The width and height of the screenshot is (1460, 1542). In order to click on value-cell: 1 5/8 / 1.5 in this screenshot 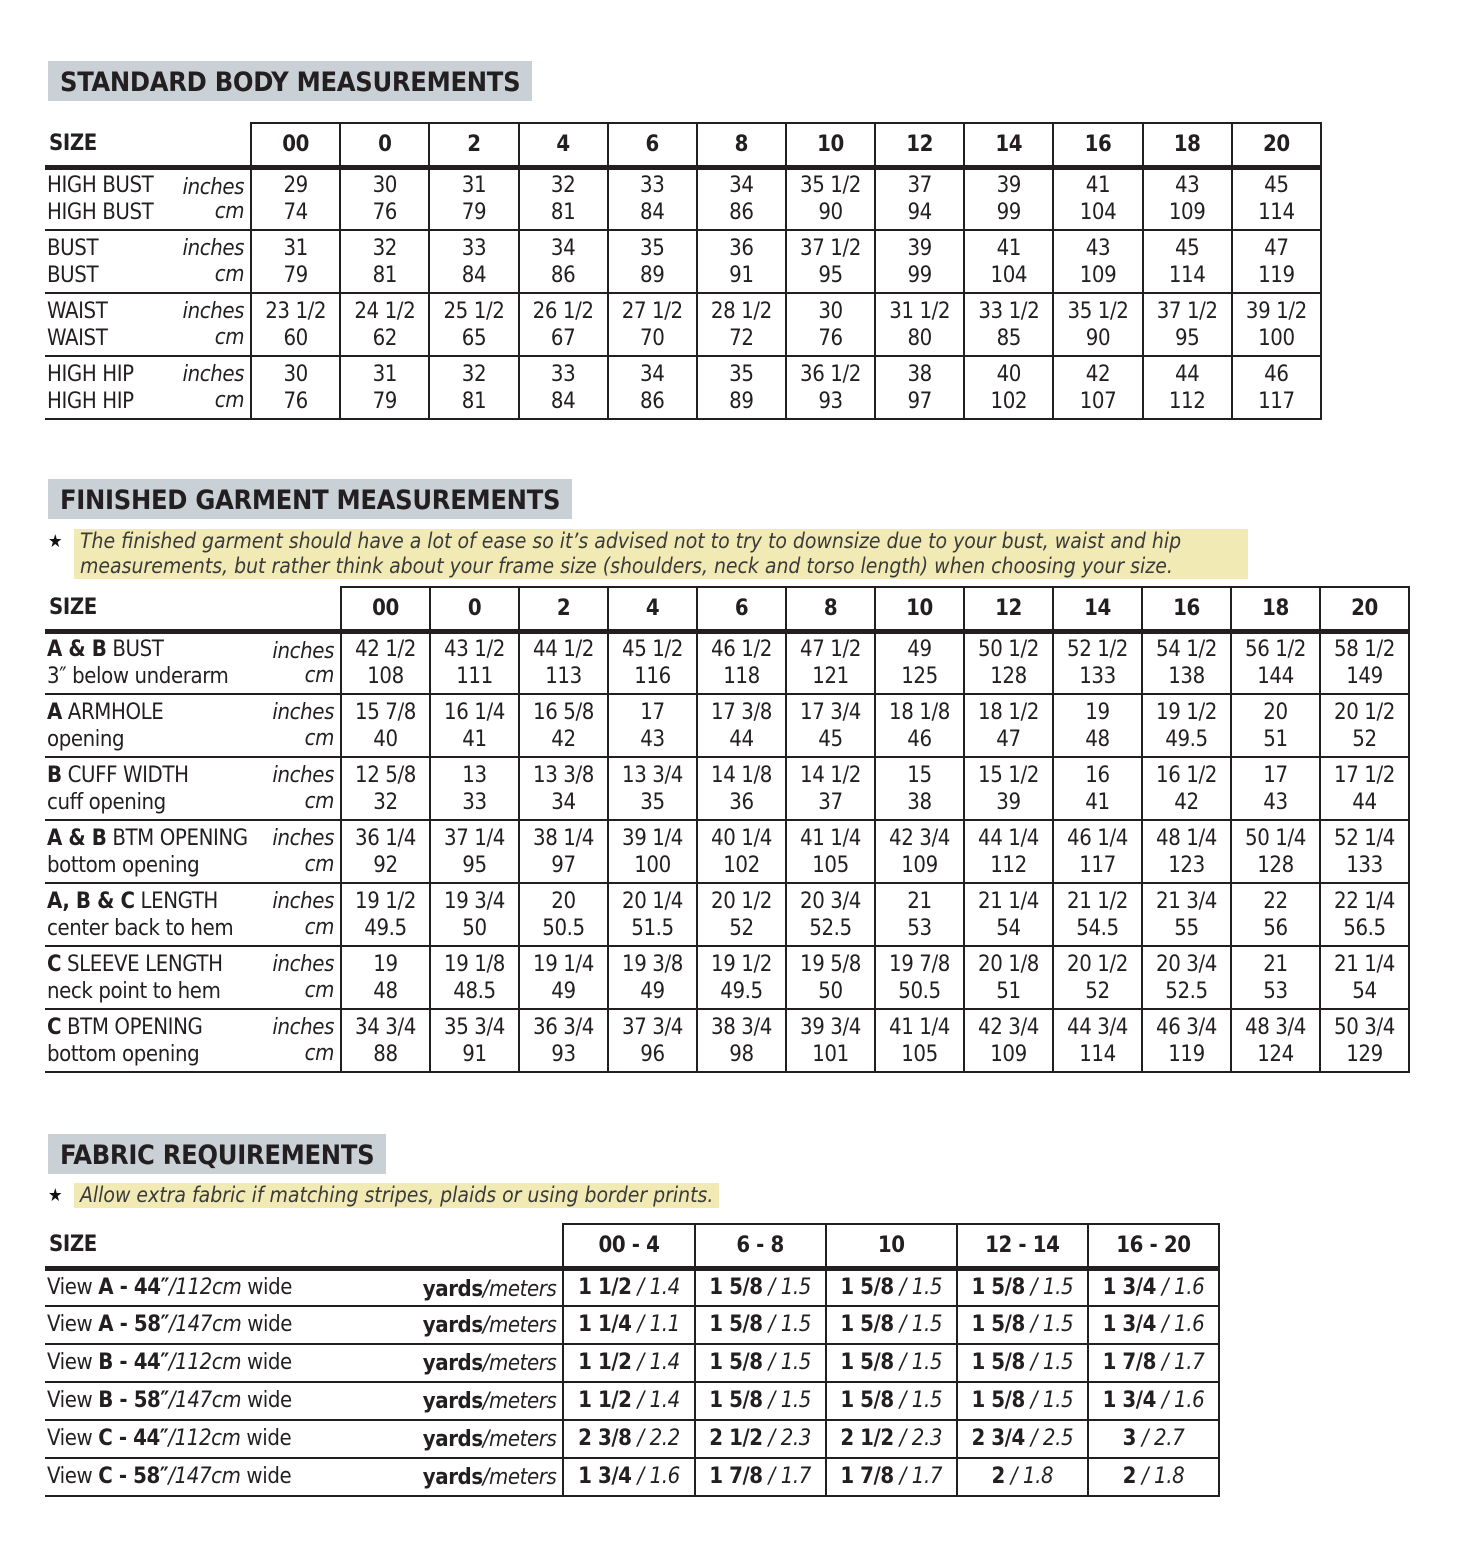, I will do `click(891, 1325)`.